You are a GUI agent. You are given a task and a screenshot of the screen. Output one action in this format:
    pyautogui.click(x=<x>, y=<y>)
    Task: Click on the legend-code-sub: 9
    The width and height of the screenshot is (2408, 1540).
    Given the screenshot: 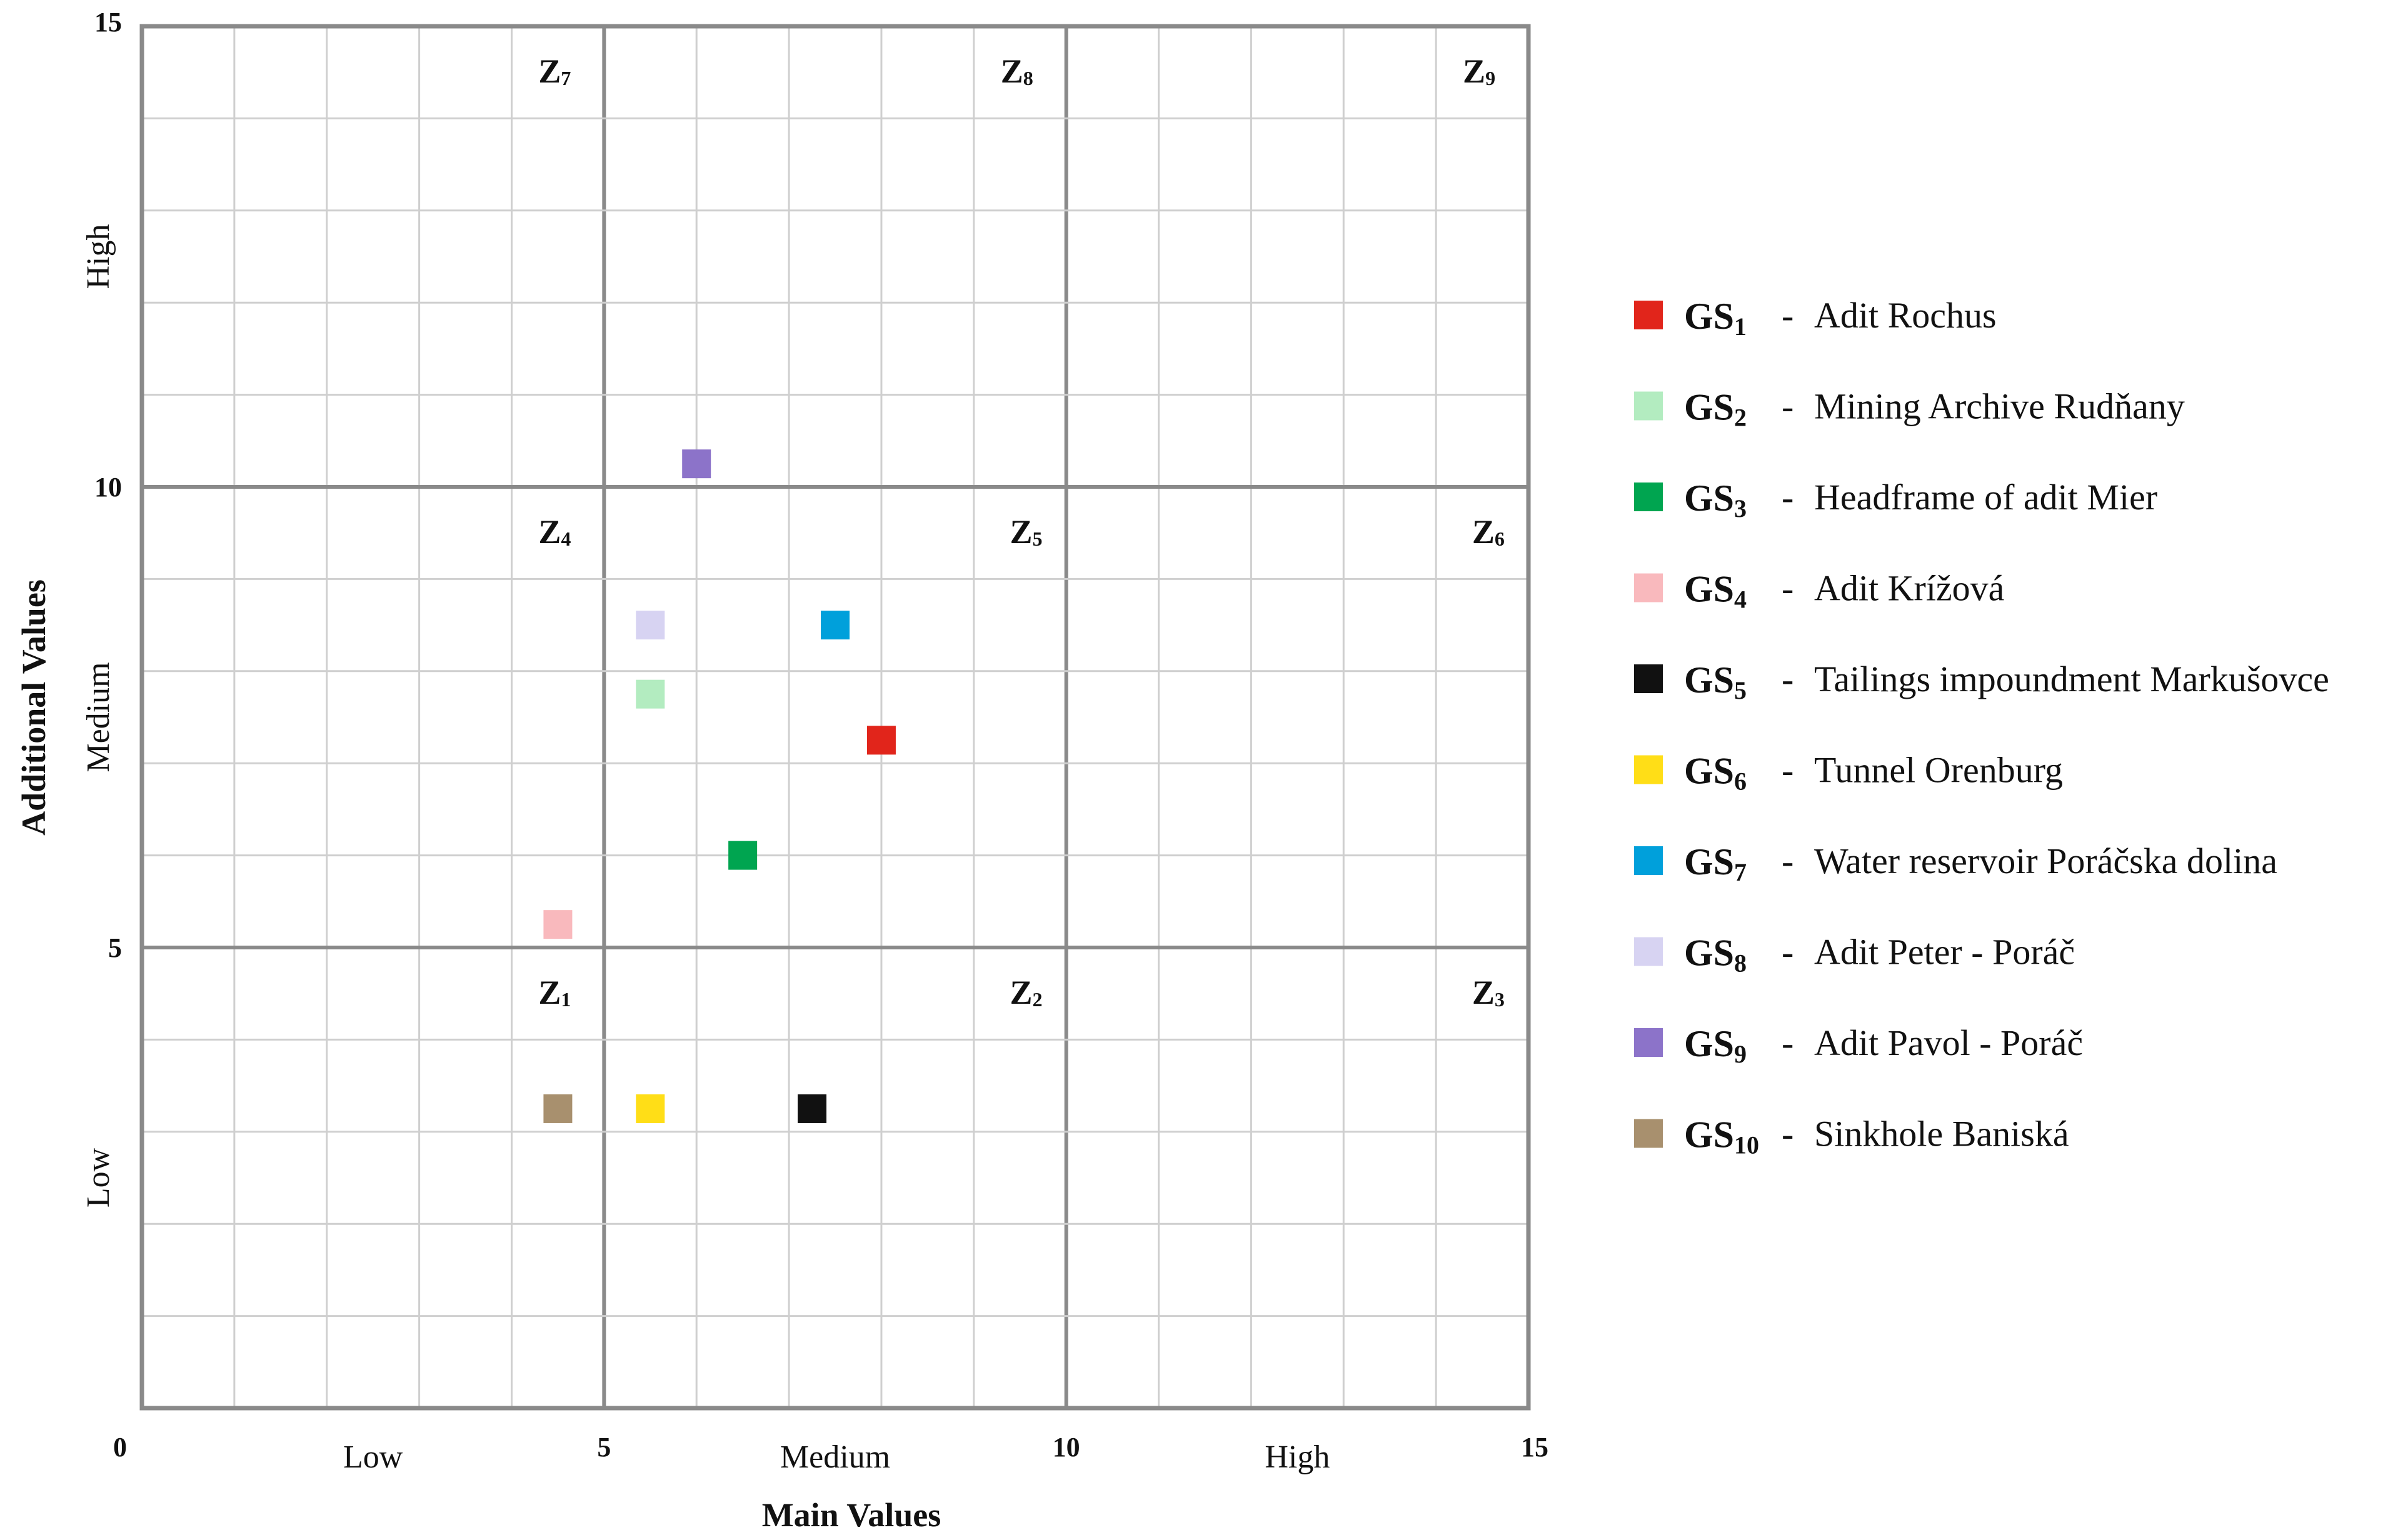 What is the action you would take?
    pyautogui.click(x=1740, y=1054)
    